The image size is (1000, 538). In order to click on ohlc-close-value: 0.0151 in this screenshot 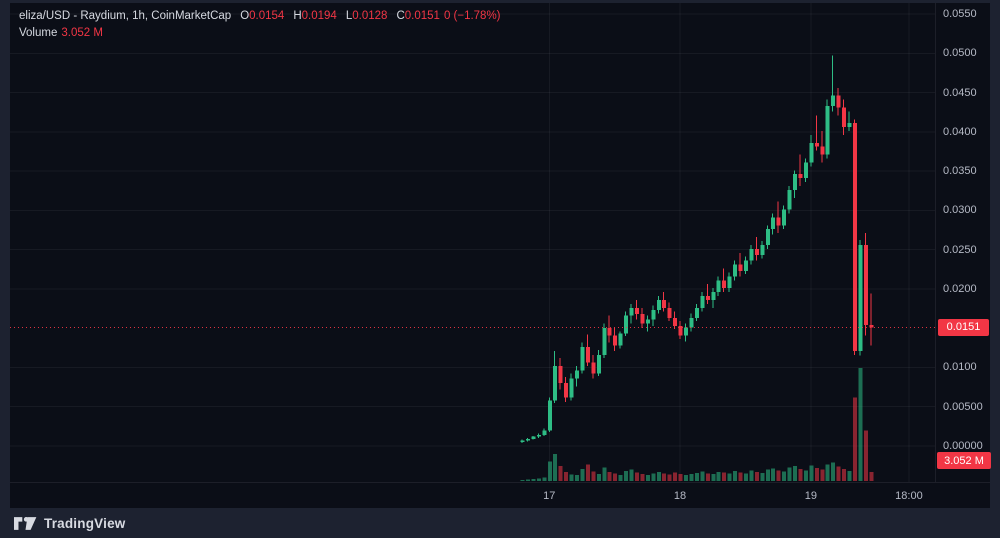, I will do `click(422, 16)`.